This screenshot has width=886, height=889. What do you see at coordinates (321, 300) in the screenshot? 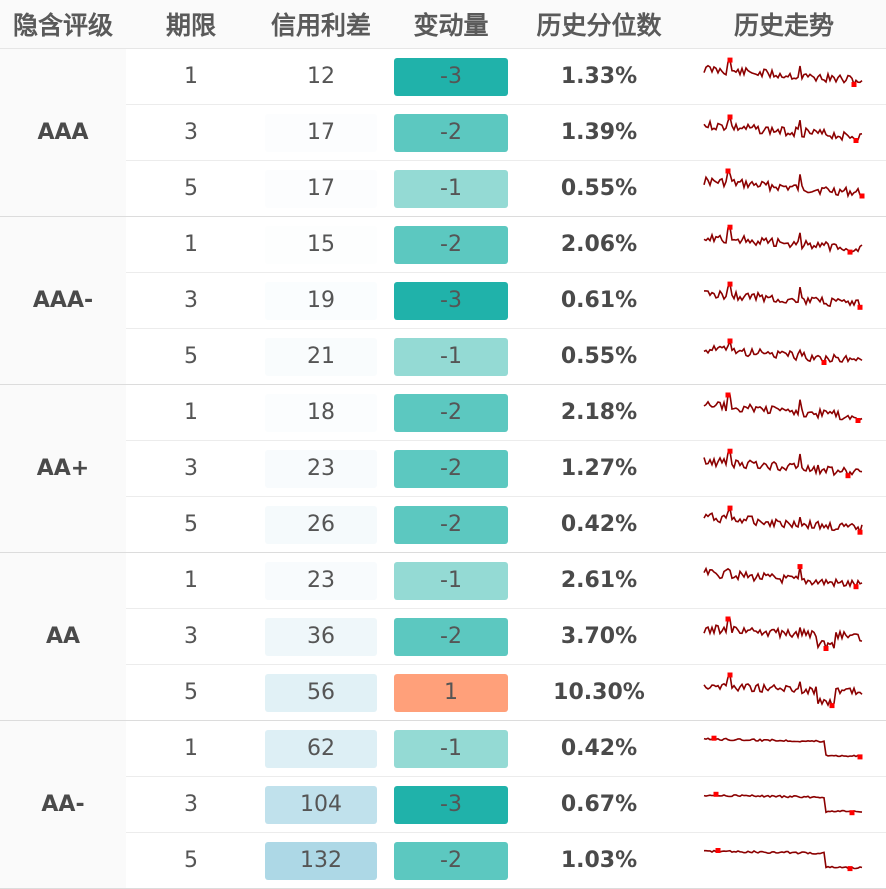
I see `spread-cell: 19` at bounding box center [321, 300].